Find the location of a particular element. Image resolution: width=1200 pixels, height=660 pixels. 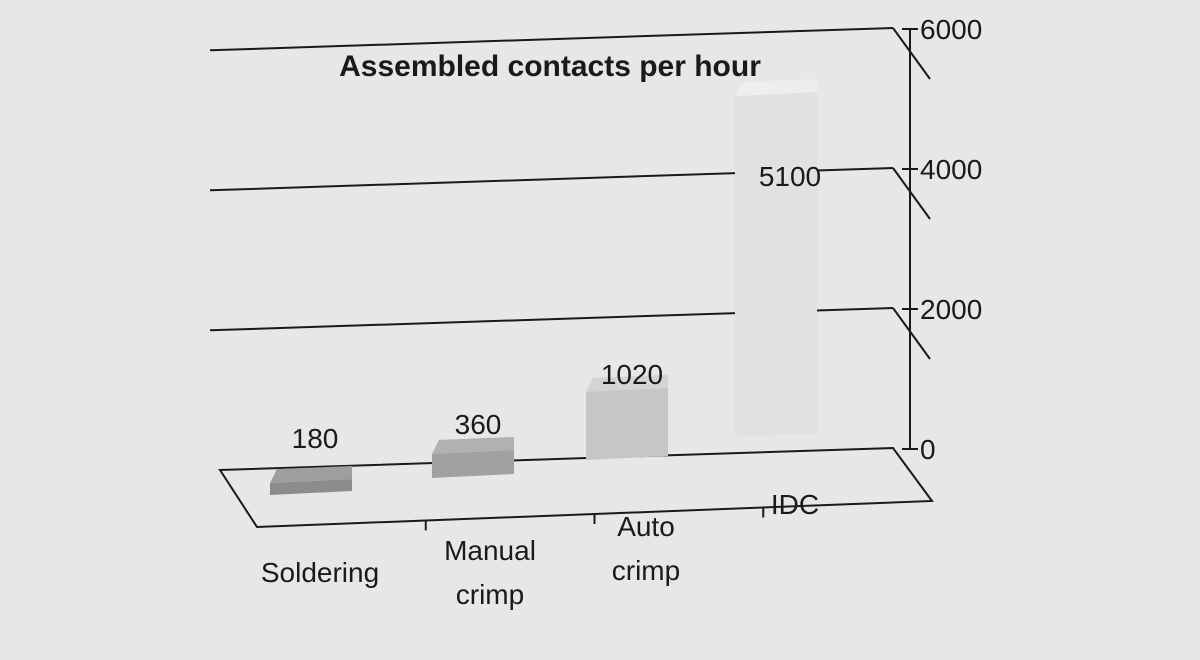

y-tick-label: 6000 is located at coordinates (951, 29).